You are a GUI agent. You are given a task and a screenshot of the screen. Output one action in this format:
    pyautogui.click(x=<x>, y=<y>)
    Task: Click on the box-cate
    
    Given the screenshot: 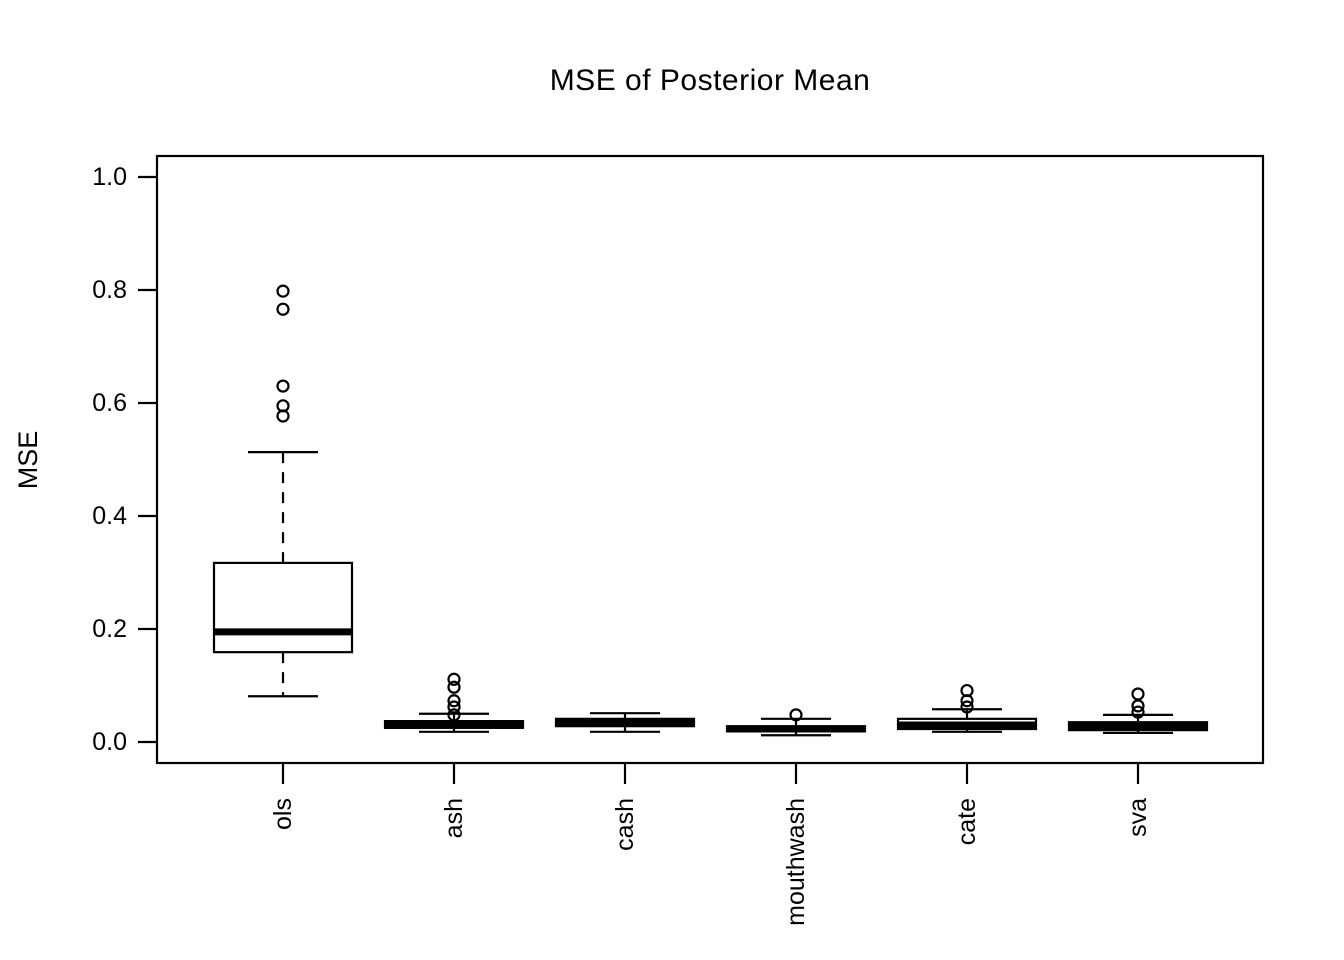 What is the action you would take?
    pyautogui.click(x=967, y=708)
    